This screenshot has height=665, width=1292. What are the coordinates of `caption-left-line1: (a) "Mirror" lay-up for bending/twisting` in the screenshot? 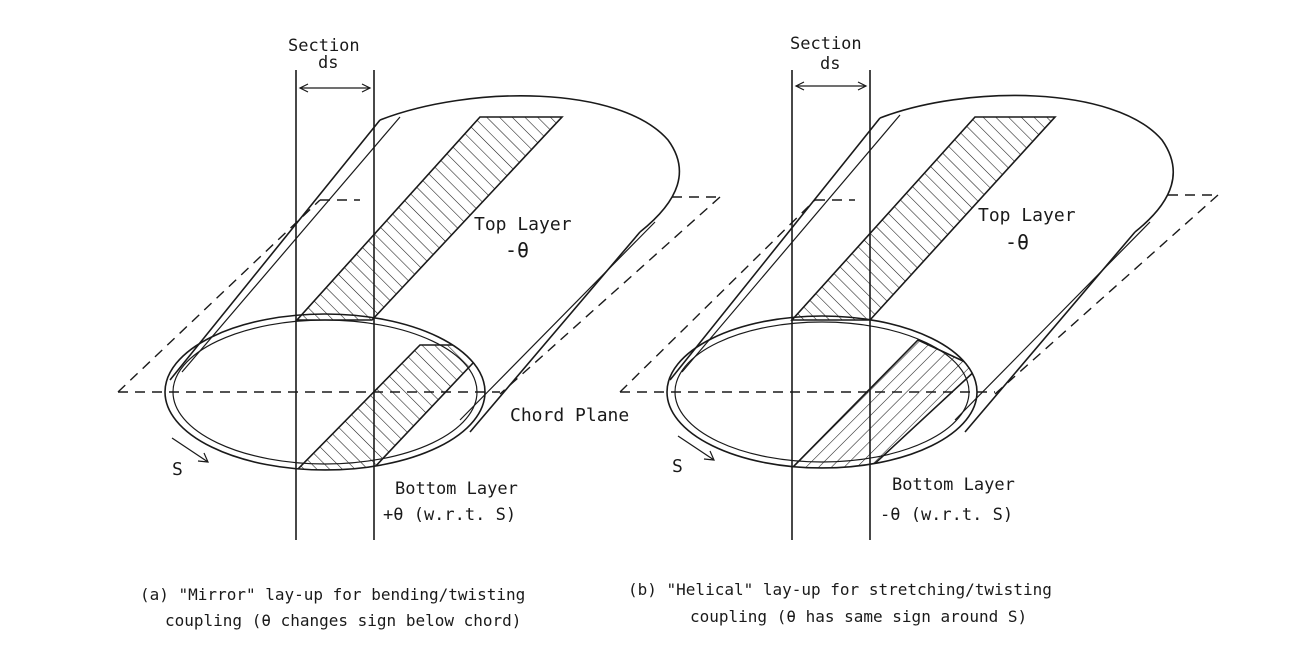 It's located at (332, 594).